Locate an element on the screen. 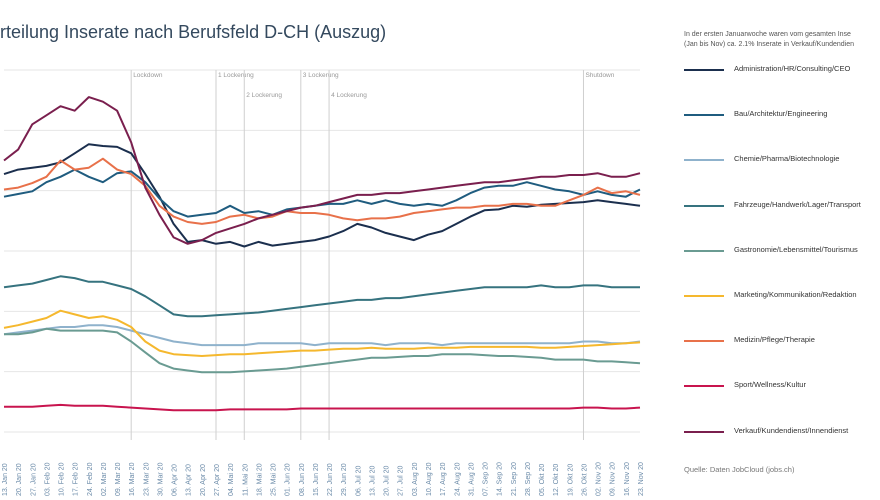  x-tick-label: 07. Sep 20 is located at coordinates (486, 479).